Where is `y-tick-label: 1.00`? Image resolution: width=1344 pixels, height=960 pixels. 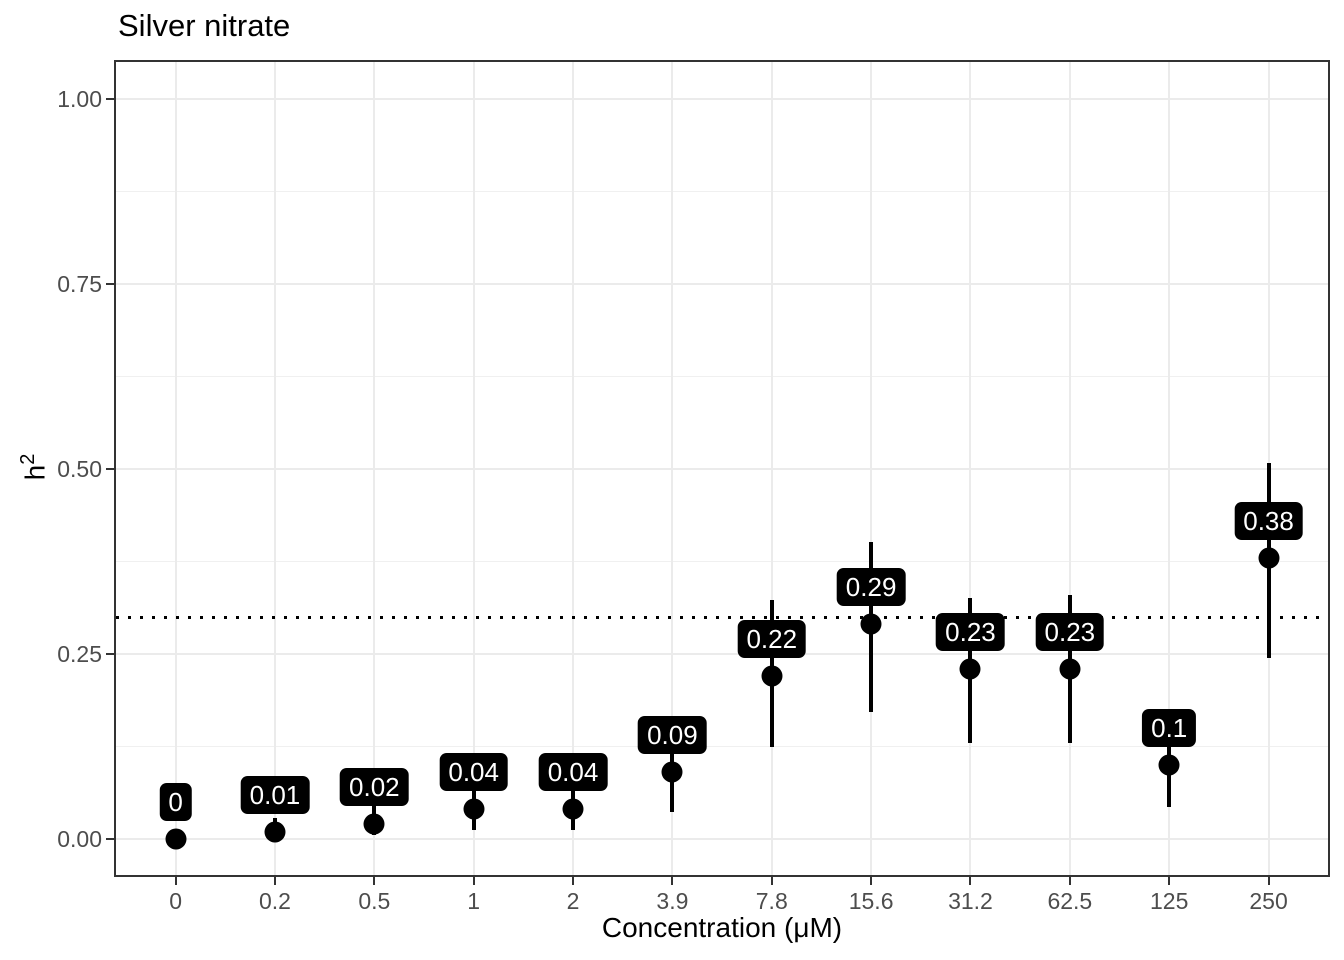
y-tick-label: 1.00 is located at coordinates (79, 99).